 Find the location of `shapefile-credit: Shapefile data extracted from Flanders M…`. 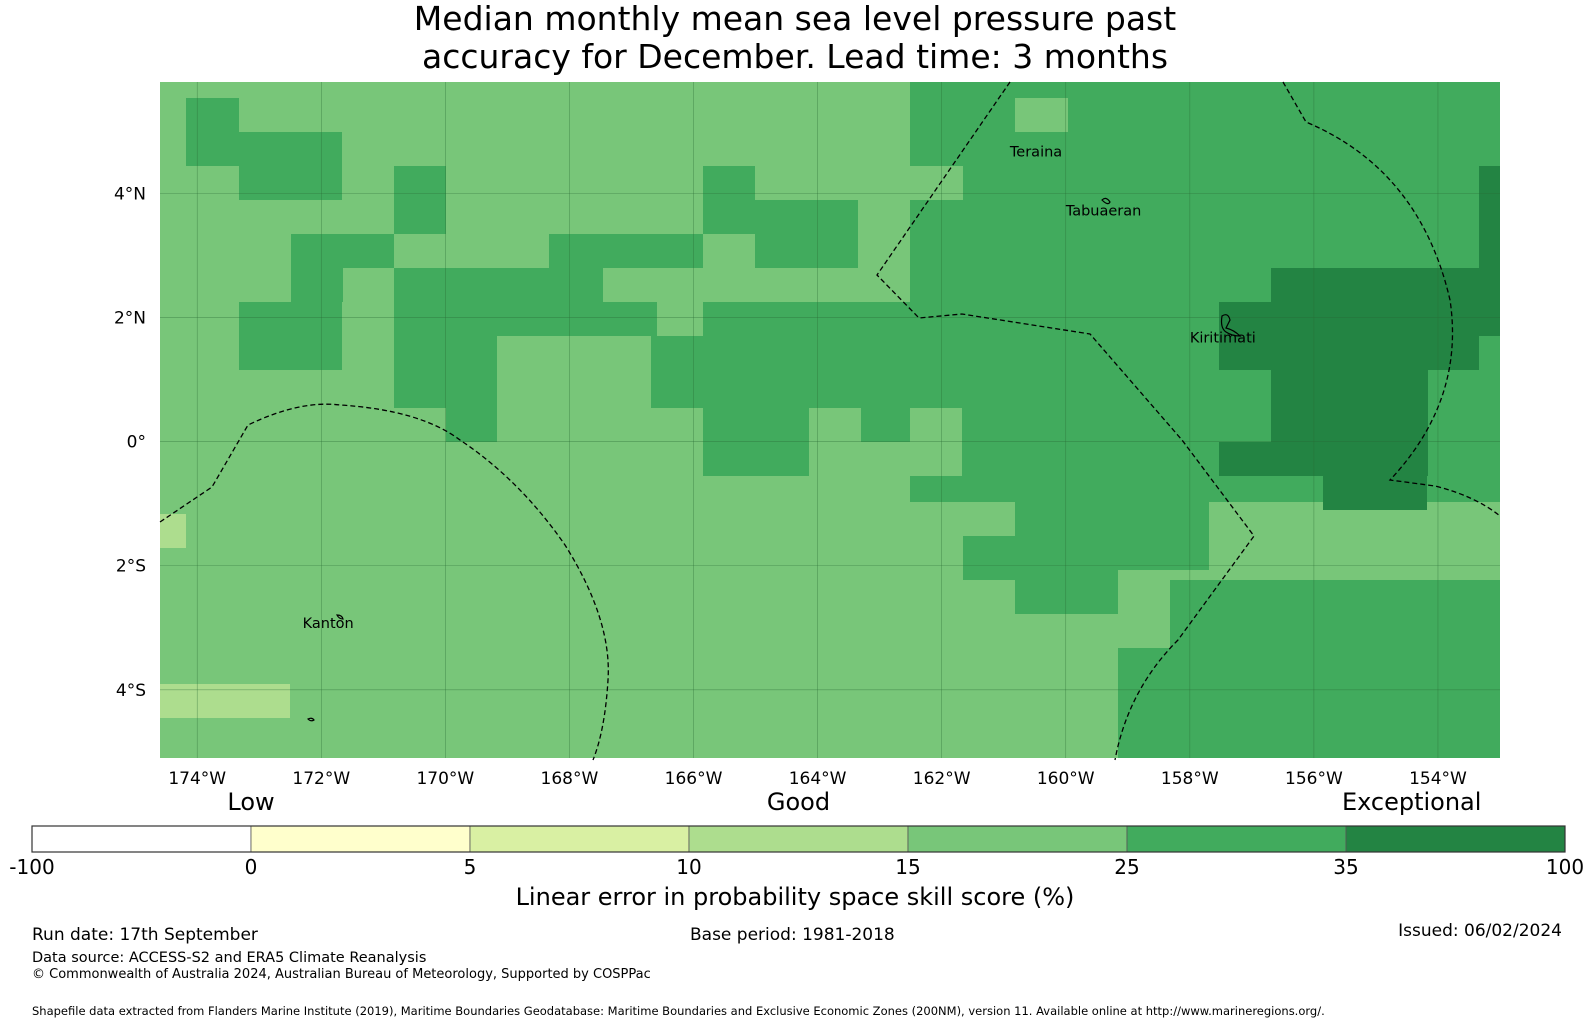

shapefile-credit: Shapefile data extracted from Flanders M… is located at coordinates (678, 1011).